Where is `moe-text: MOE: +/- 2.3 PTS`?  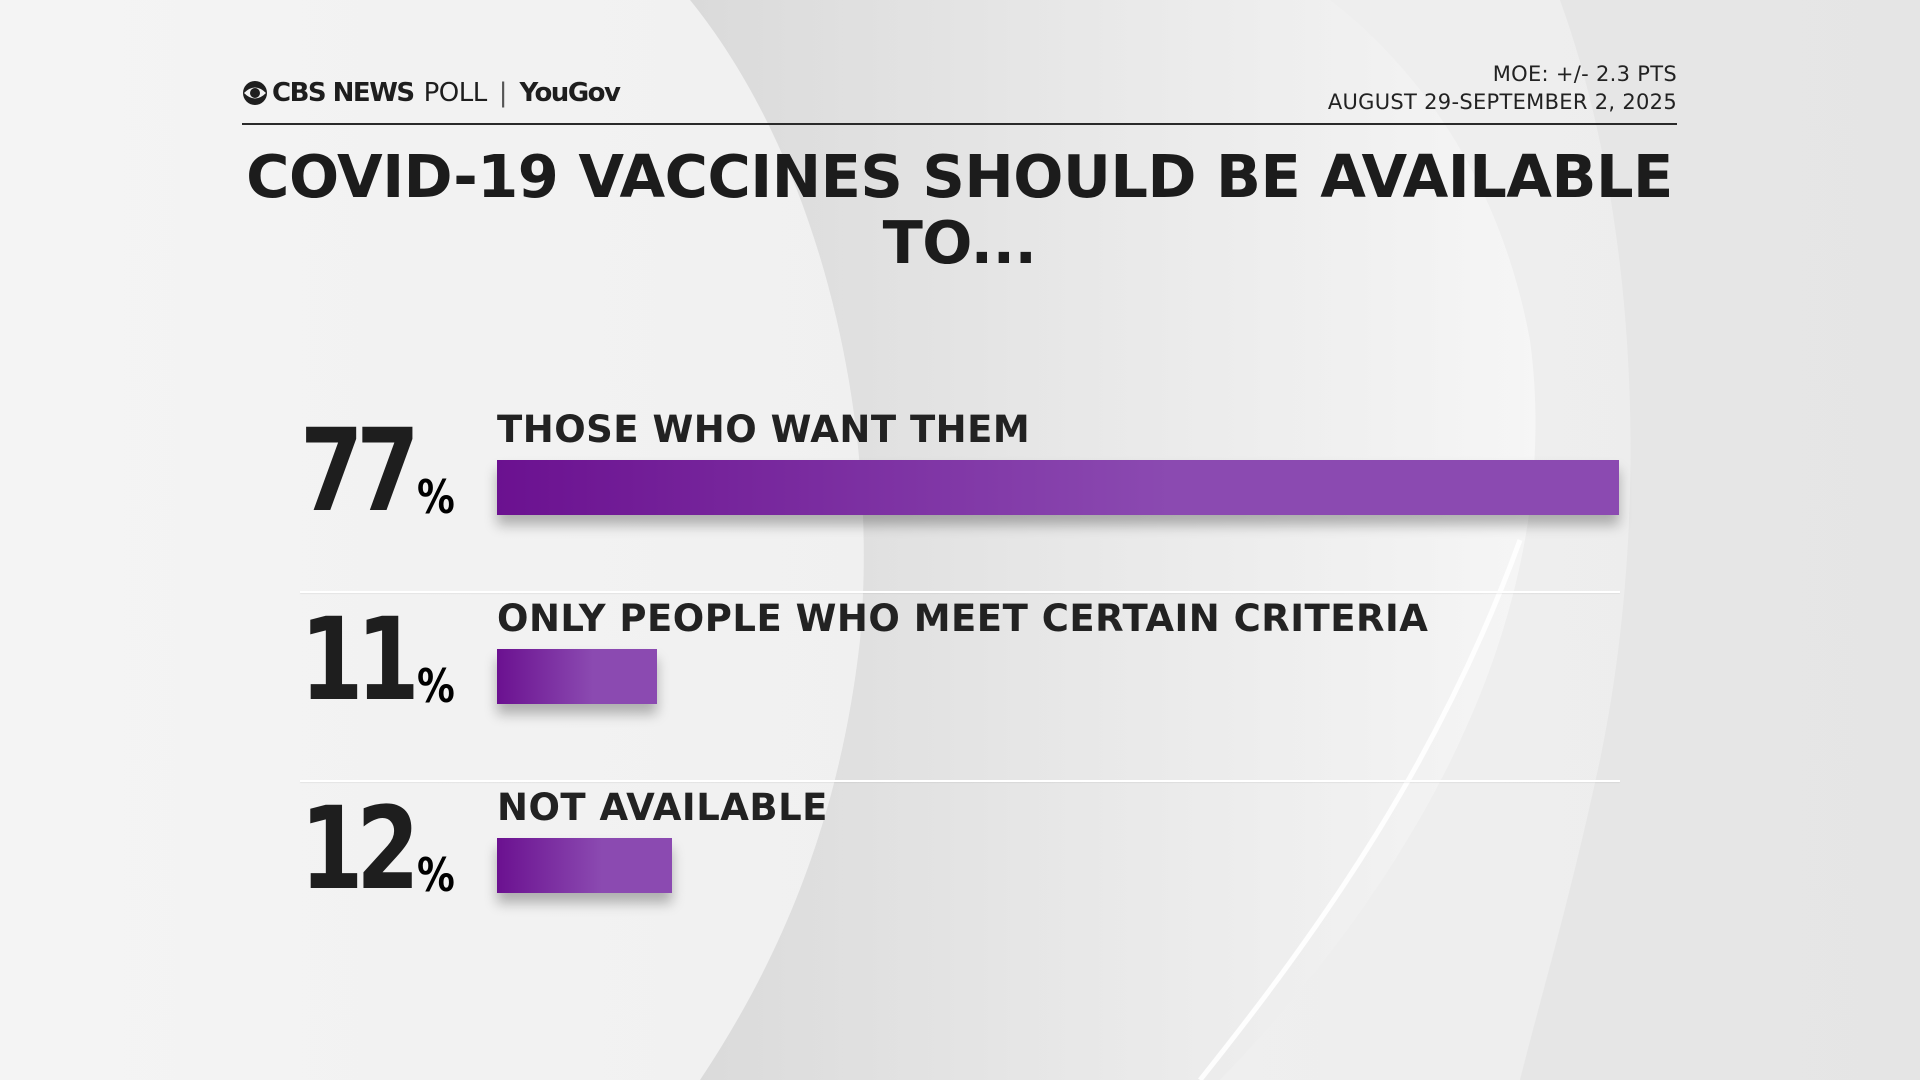
moe-text: MOE: +/- 2.3 PTS is located at coordinates (1584, 74).